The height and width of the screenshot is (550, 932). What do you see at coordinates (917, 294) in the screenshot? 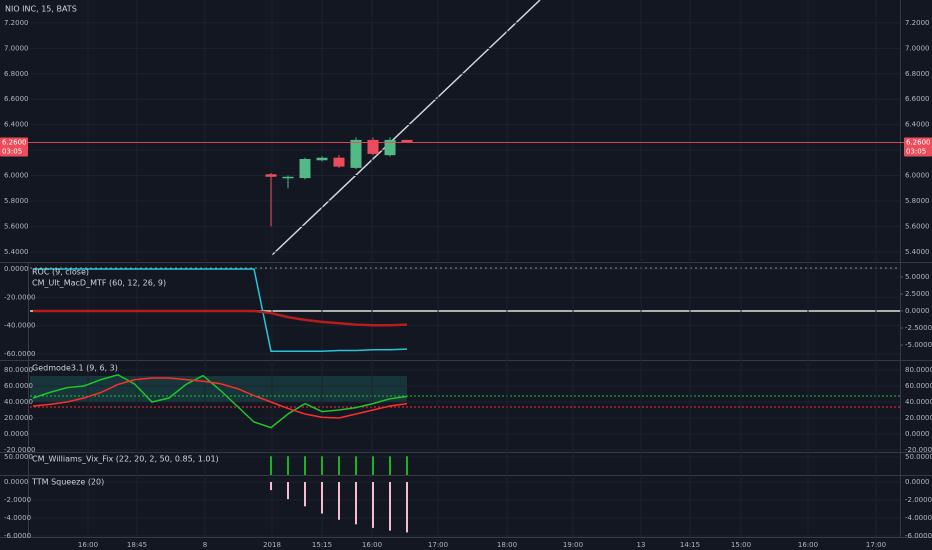
I see `y2-tick-label: 2.5000` at bounding box center [917, 294].